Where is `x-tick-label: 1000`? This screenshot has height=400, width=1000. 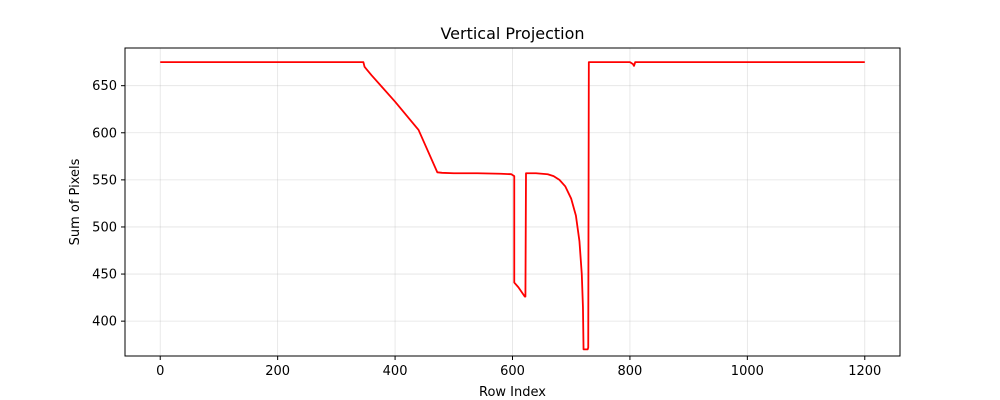 x-tick-label: 1000 is located at coordinates (747, 371).